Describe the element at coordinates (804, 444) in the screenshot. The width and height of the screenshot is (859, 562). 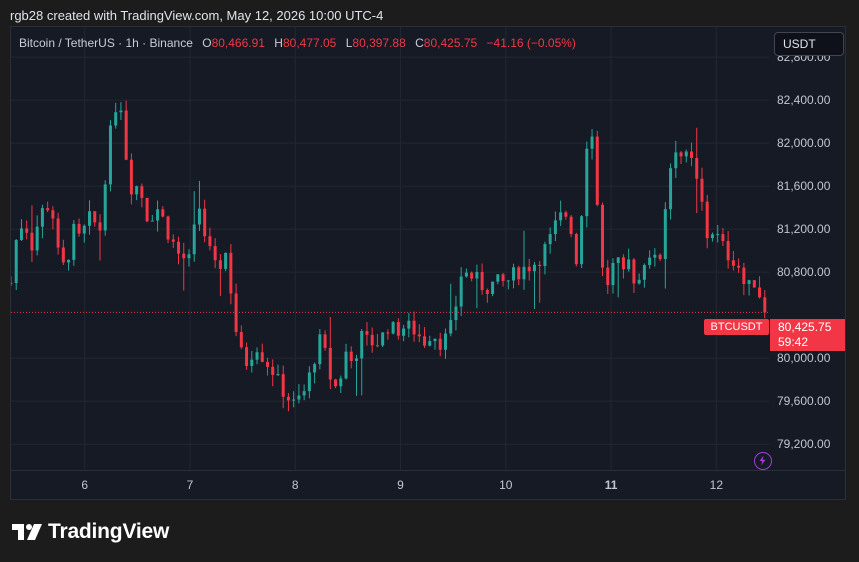
I see `price-axis-label: 79,200.00` at that location.